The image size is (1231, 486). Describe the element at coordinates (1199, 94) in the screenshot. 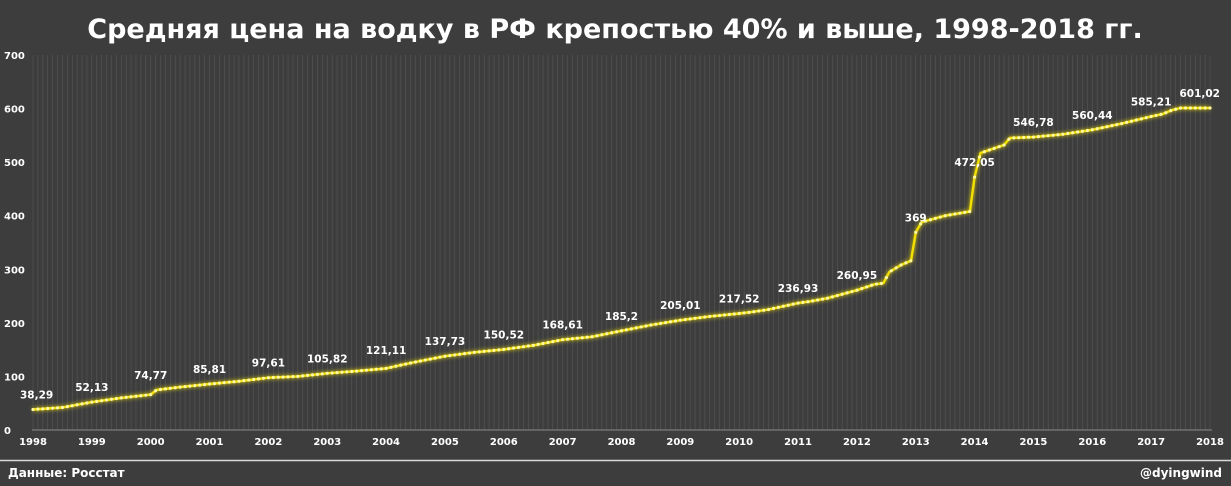

I see `data-label: 601,02` at that location.